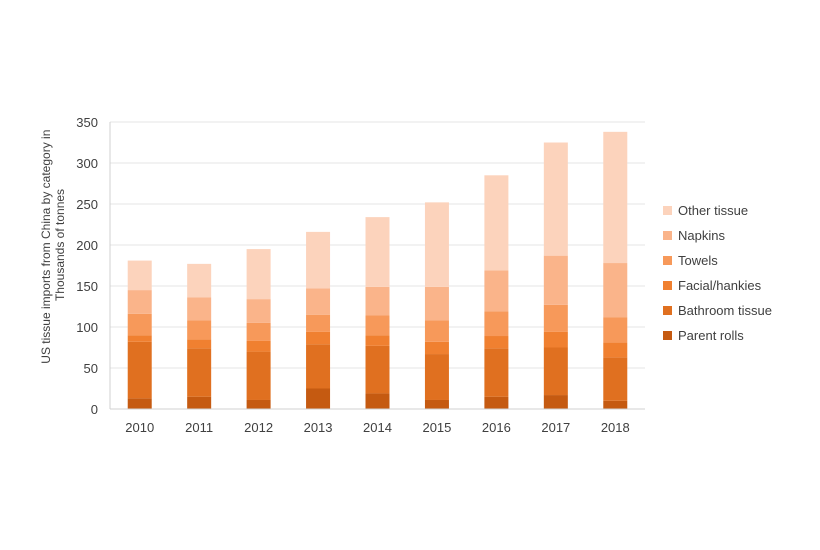 Image resolution: width=820 pixels, height=550 pixels. What do you see at coordinates (258, 427) in the screenshot?
I see `x-tick-label: 2012` at bounding box center [258, 427].